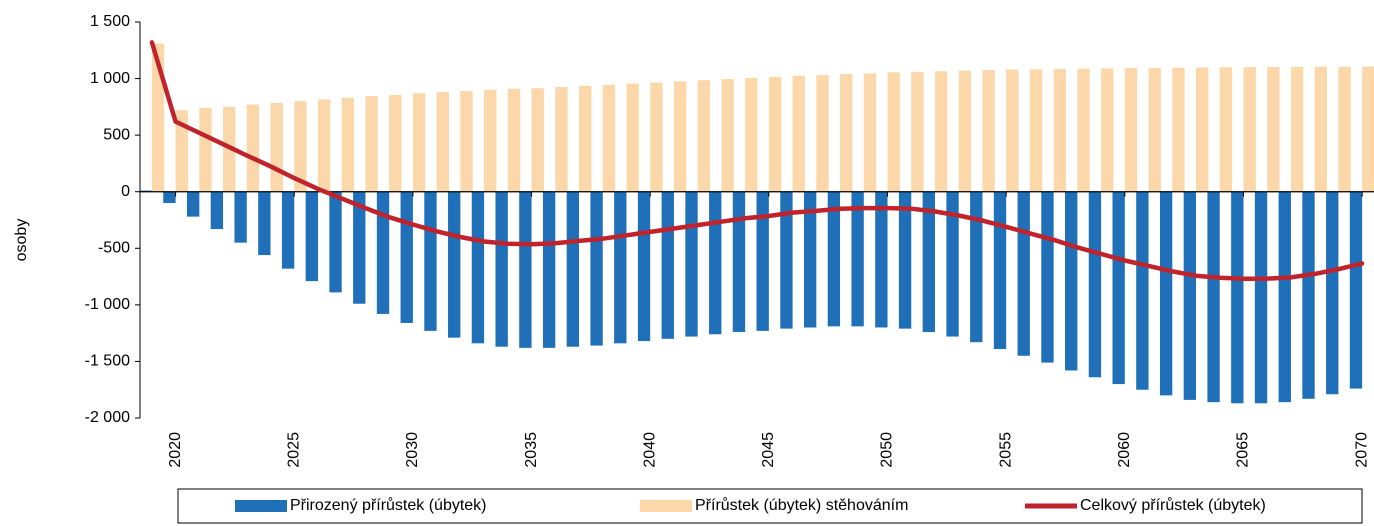 The height and width of the screenshot is (526, 1374). I want to click on y-tick-label: -1 000, so click(107, 304).